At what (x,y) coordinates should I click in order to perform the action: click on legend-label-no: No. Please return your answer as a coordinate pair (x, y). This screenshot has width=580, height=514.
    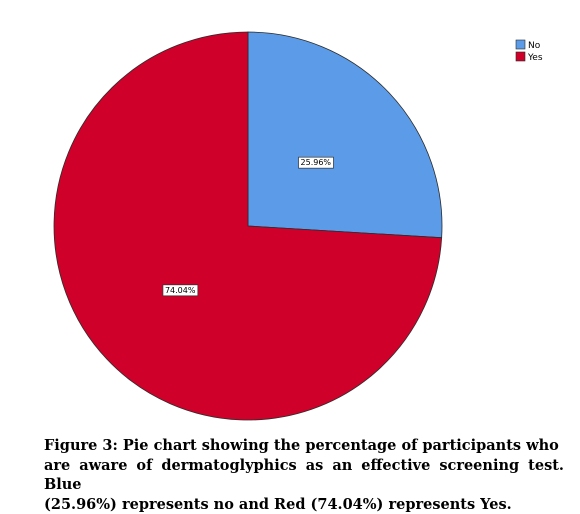
    Looking at the image, I should click on (534, 46).